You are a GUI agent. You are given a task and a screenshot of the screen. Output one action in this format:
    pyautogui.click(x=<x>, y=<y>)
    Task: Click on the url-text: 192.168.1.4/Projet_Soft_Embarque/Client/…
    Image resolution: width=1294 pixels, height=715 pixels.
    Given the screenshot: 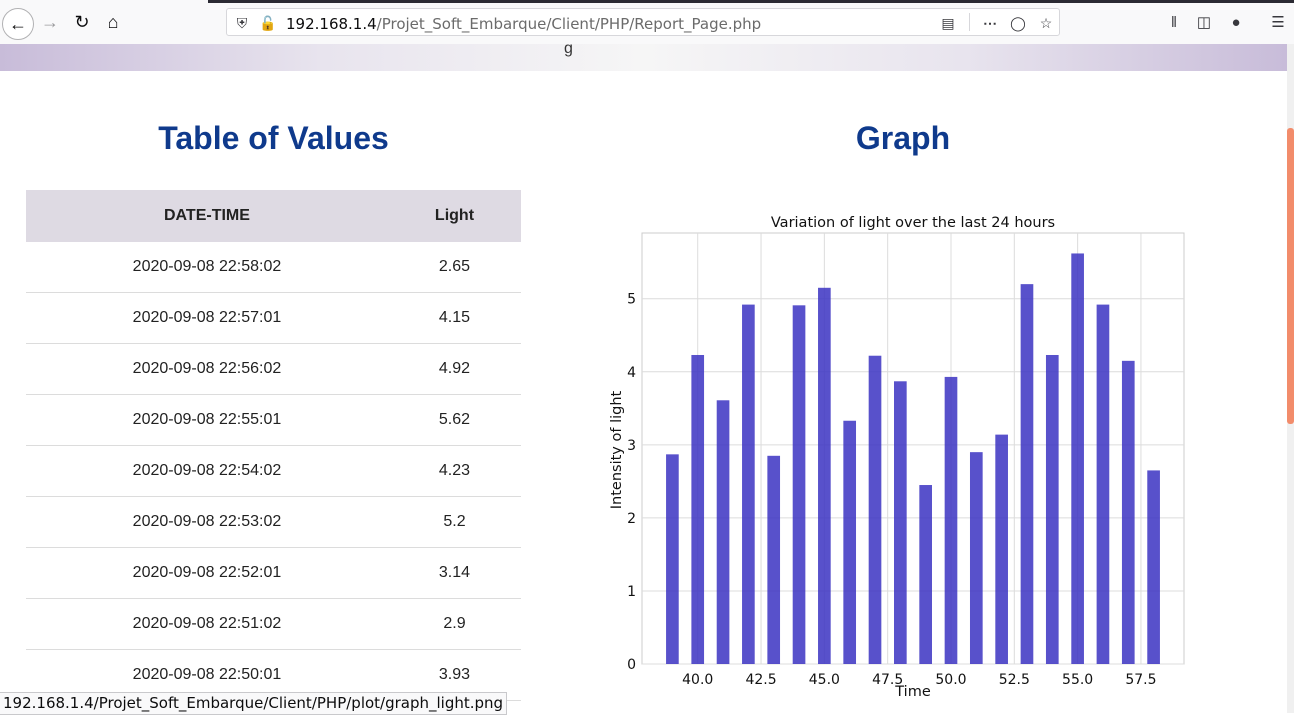 What is the action you would take?
    pyautogui.click(x=523, y=24)
    